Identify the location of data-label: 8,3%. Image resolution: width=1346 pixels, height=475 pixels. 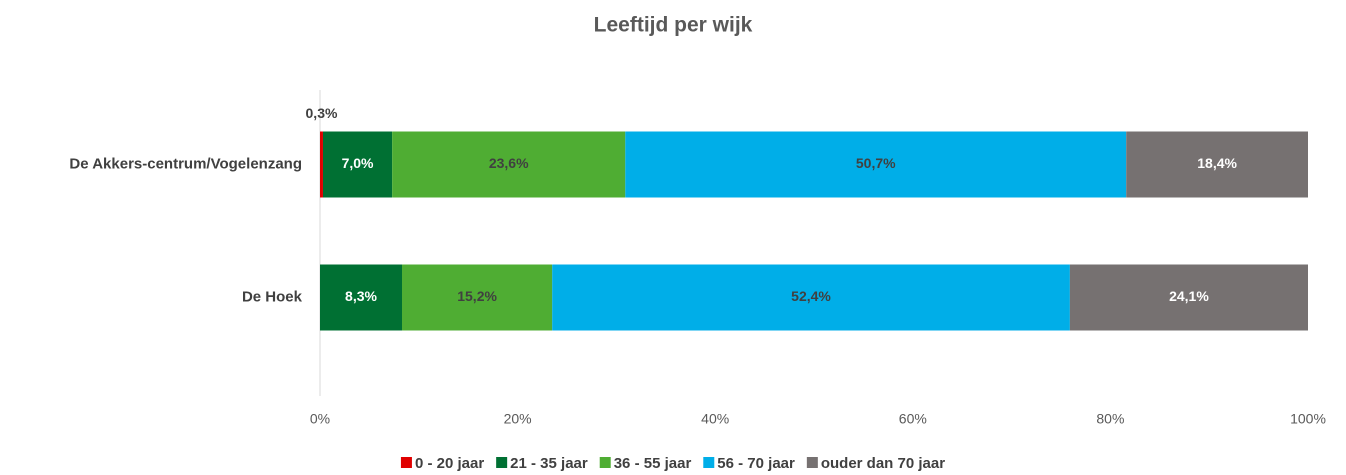
(361, 296).